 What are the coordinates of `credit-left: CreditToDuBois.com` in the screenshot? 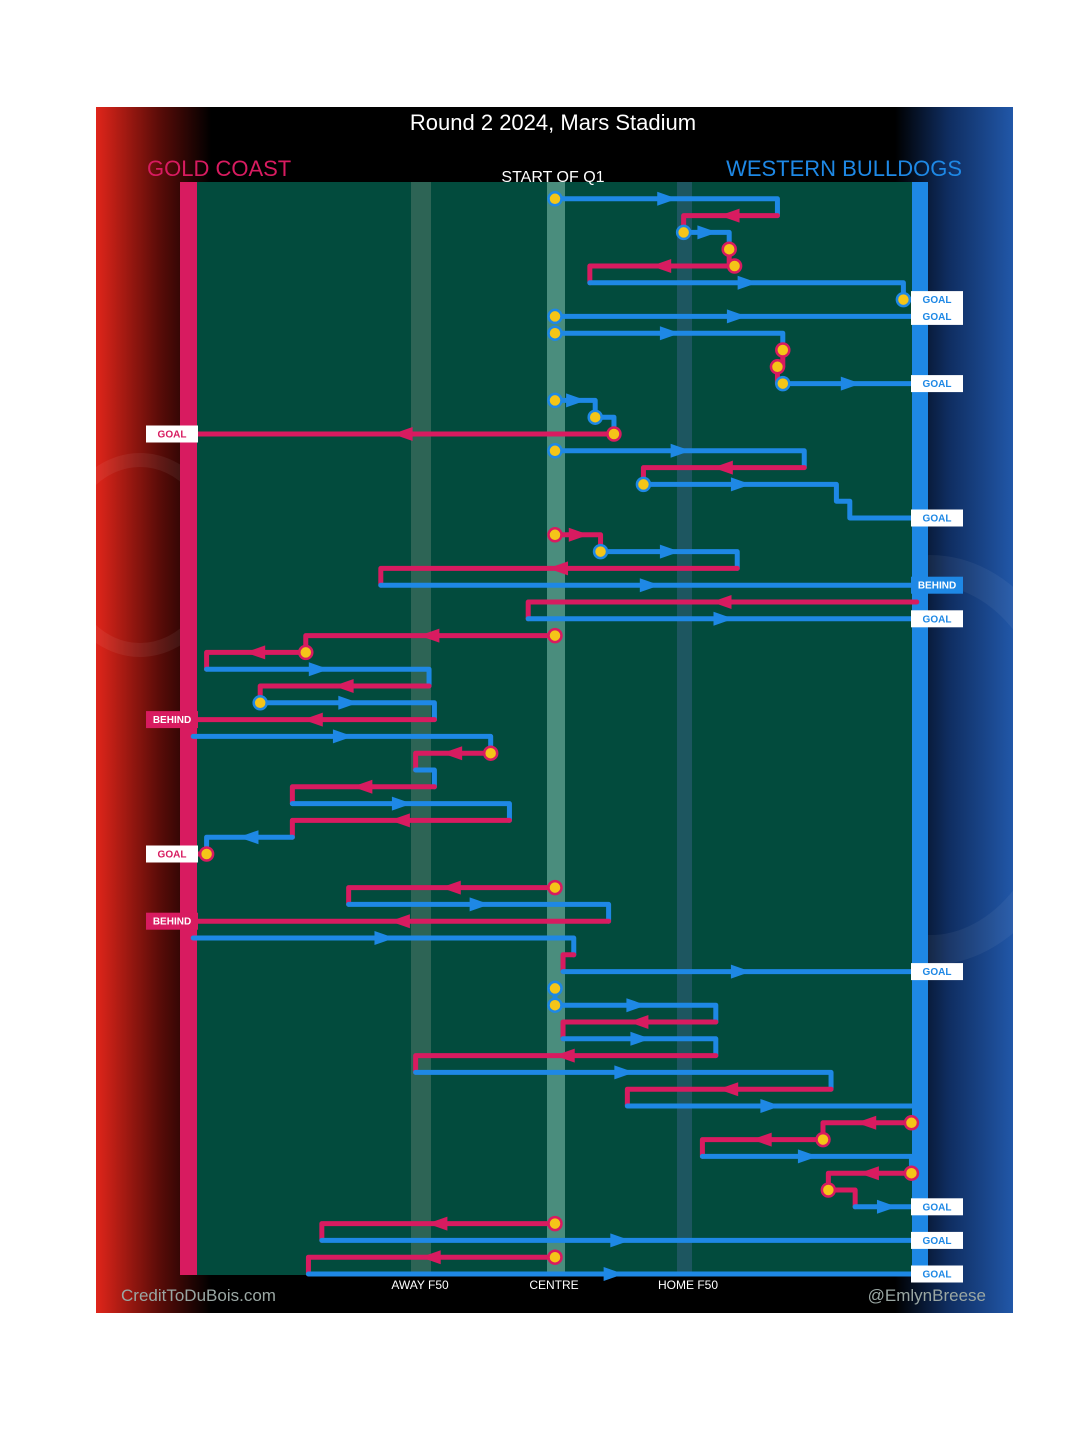 It's located at (198, 1295).